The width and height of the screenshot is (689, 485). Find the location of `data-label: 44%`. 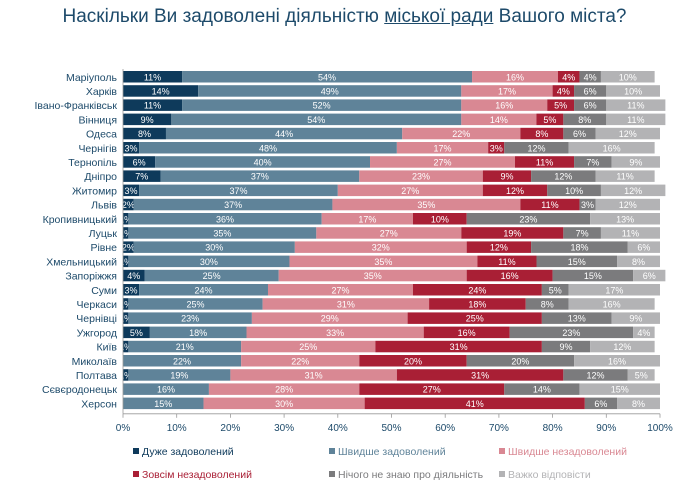

data-label: 44% is located at coordinates (284, 134).